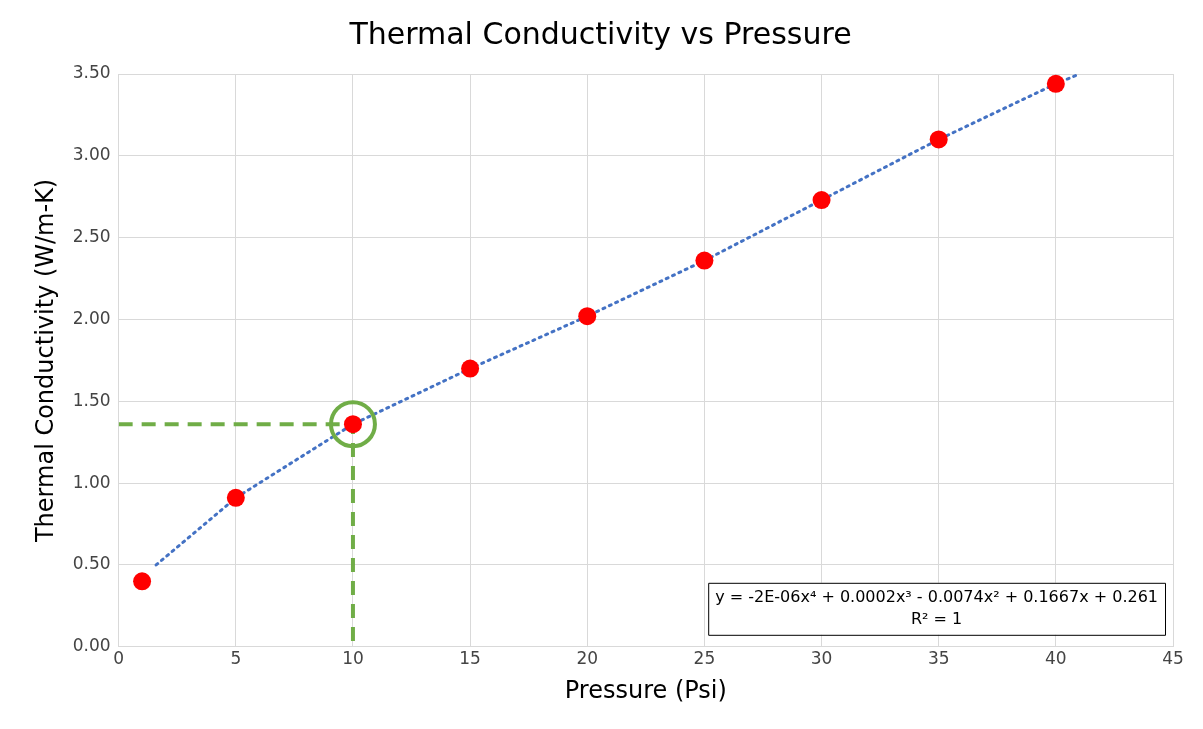 This screenshot has width=1203, height=729. Describe the element at coordinates (704, 658) in the screenshot. I see `x-tick-label: 25` at that location.